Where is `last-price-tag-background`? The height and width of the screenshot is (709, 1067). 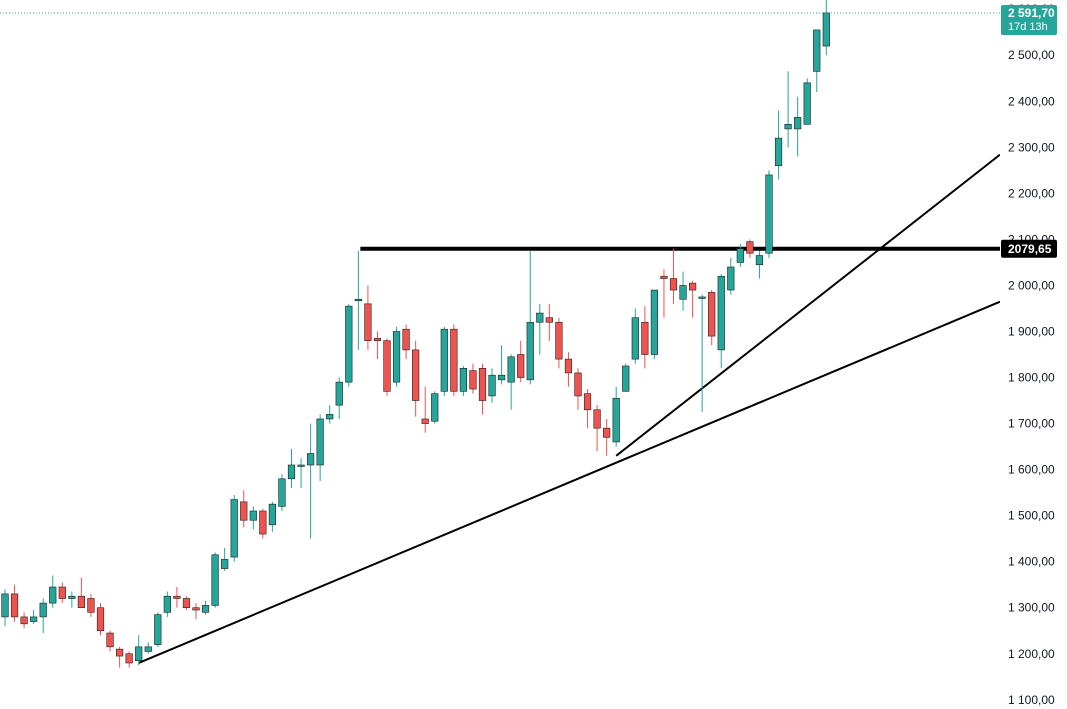 last-price-tag-background is located at coordinates (1029, 20).